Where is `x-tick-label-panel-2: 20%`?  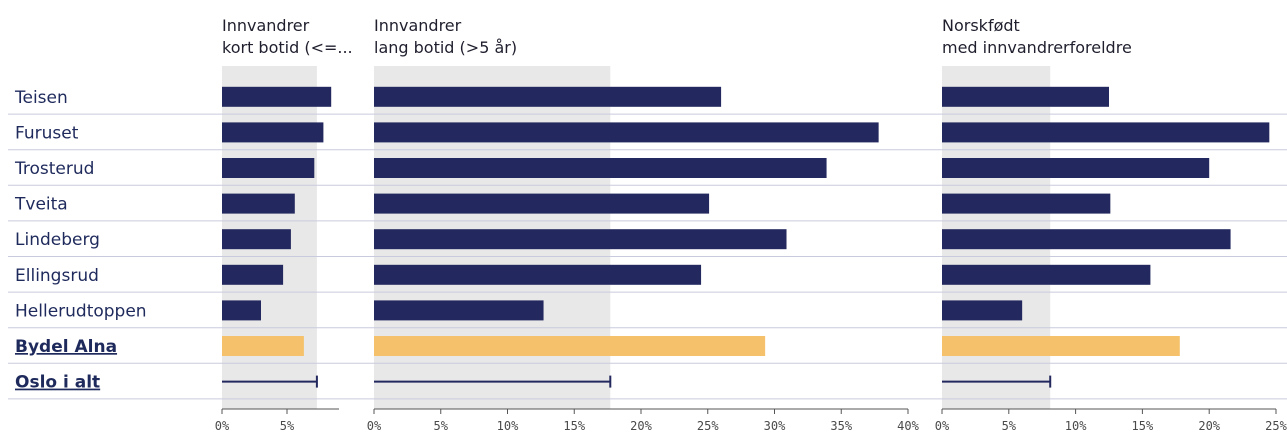 x-tick-label-panel-2: 20% is located at coordinates (641, 426).